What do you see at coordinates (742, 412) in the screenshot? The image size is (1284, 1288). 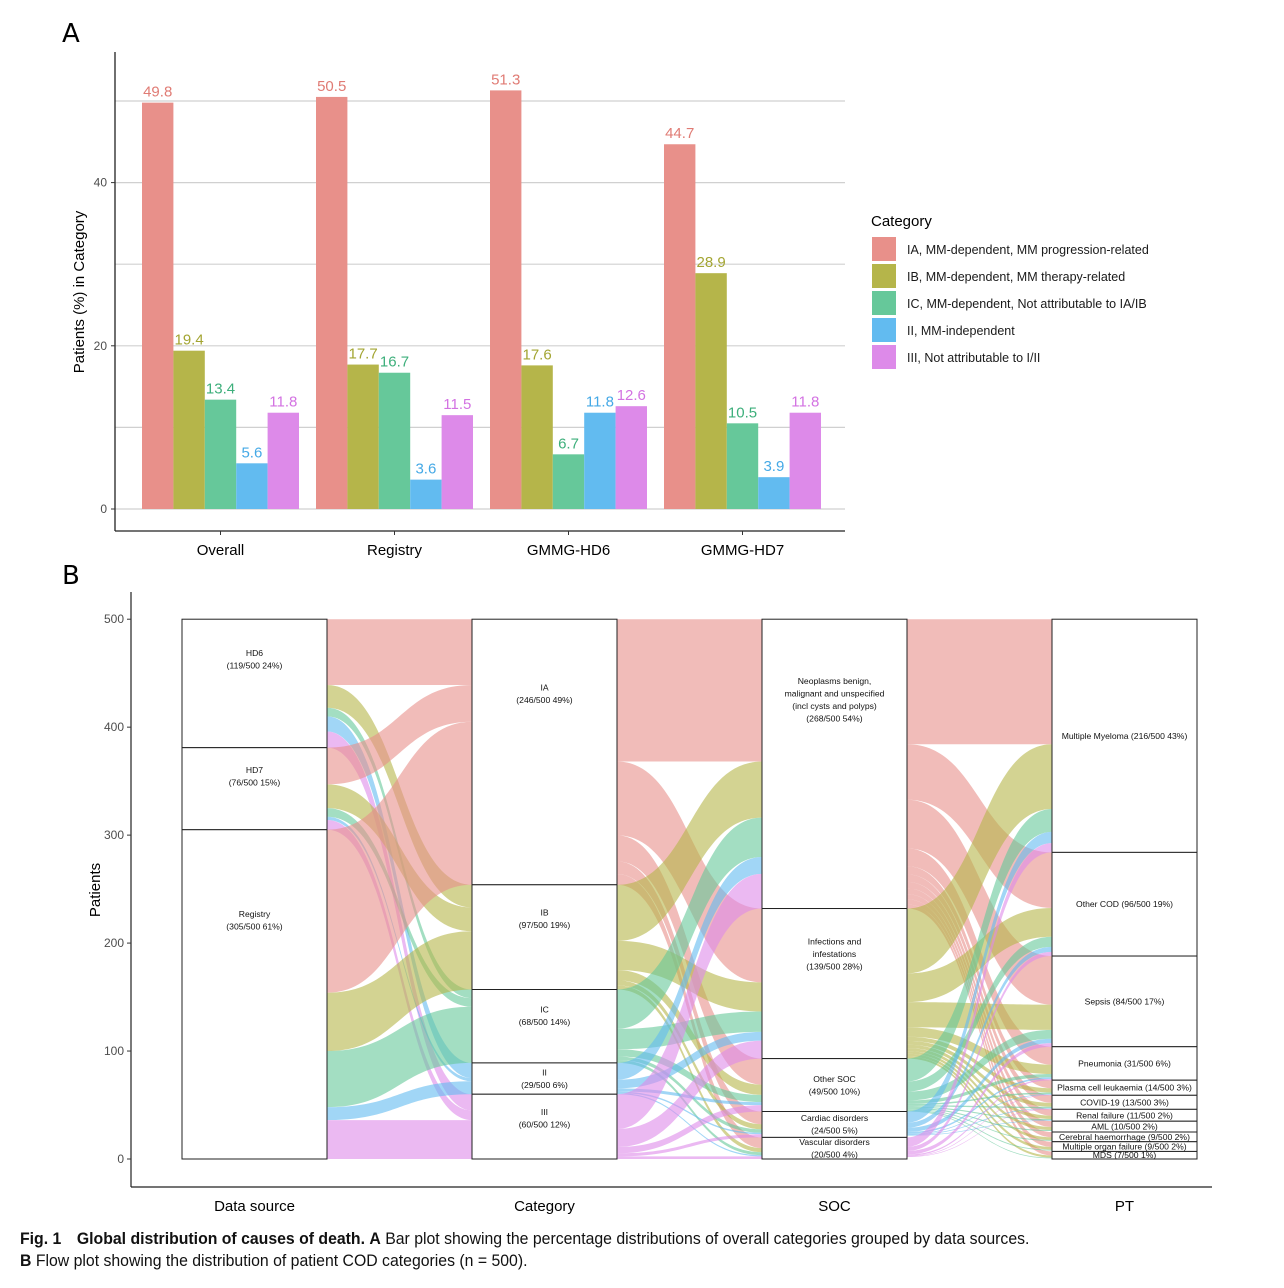 I see `bar-value-label: 10.5` at bounding box center [742, 412].